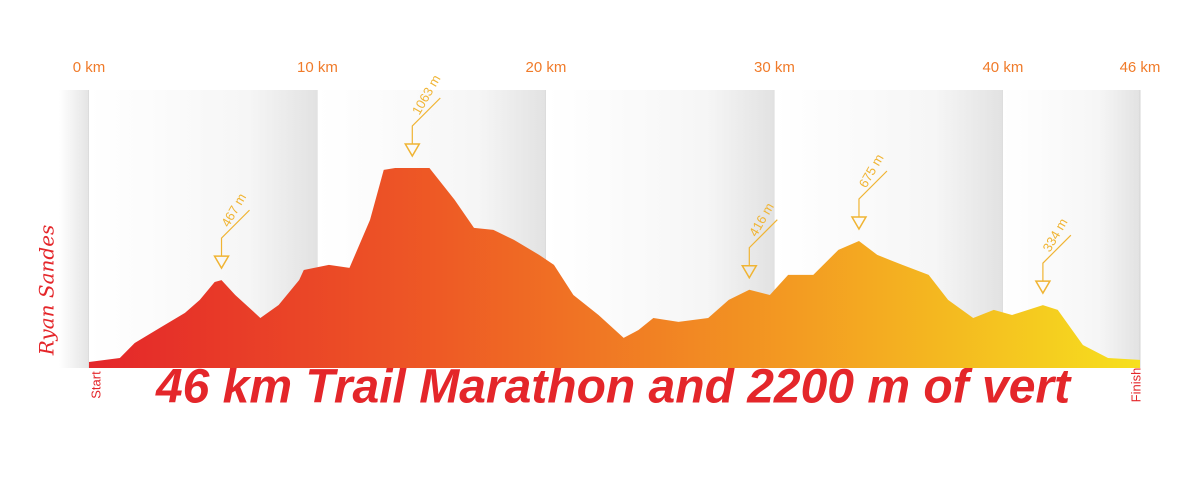 Image resolution: width=1200 pixels, height=484 pixels. What do you see at coordinates (1002, 67) in the screenshot?
I see `x-tick-label: 40 km` at bounding box center [1002, 67].